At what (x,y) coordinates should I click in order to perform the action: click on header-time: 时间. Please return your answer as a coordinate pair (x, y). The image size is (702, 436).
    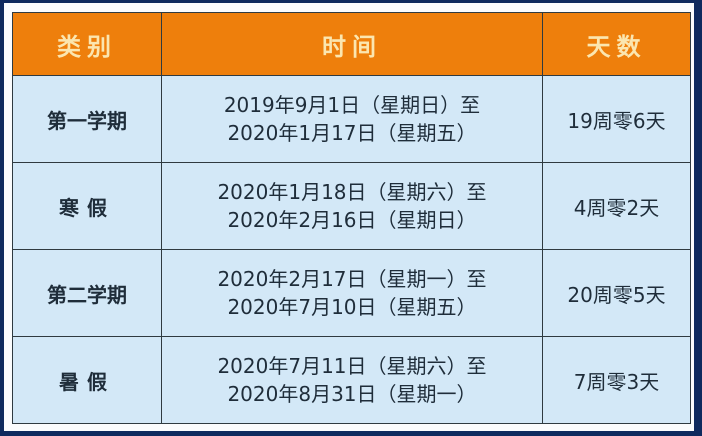
    Looking at the image, I should click on (352, 44).